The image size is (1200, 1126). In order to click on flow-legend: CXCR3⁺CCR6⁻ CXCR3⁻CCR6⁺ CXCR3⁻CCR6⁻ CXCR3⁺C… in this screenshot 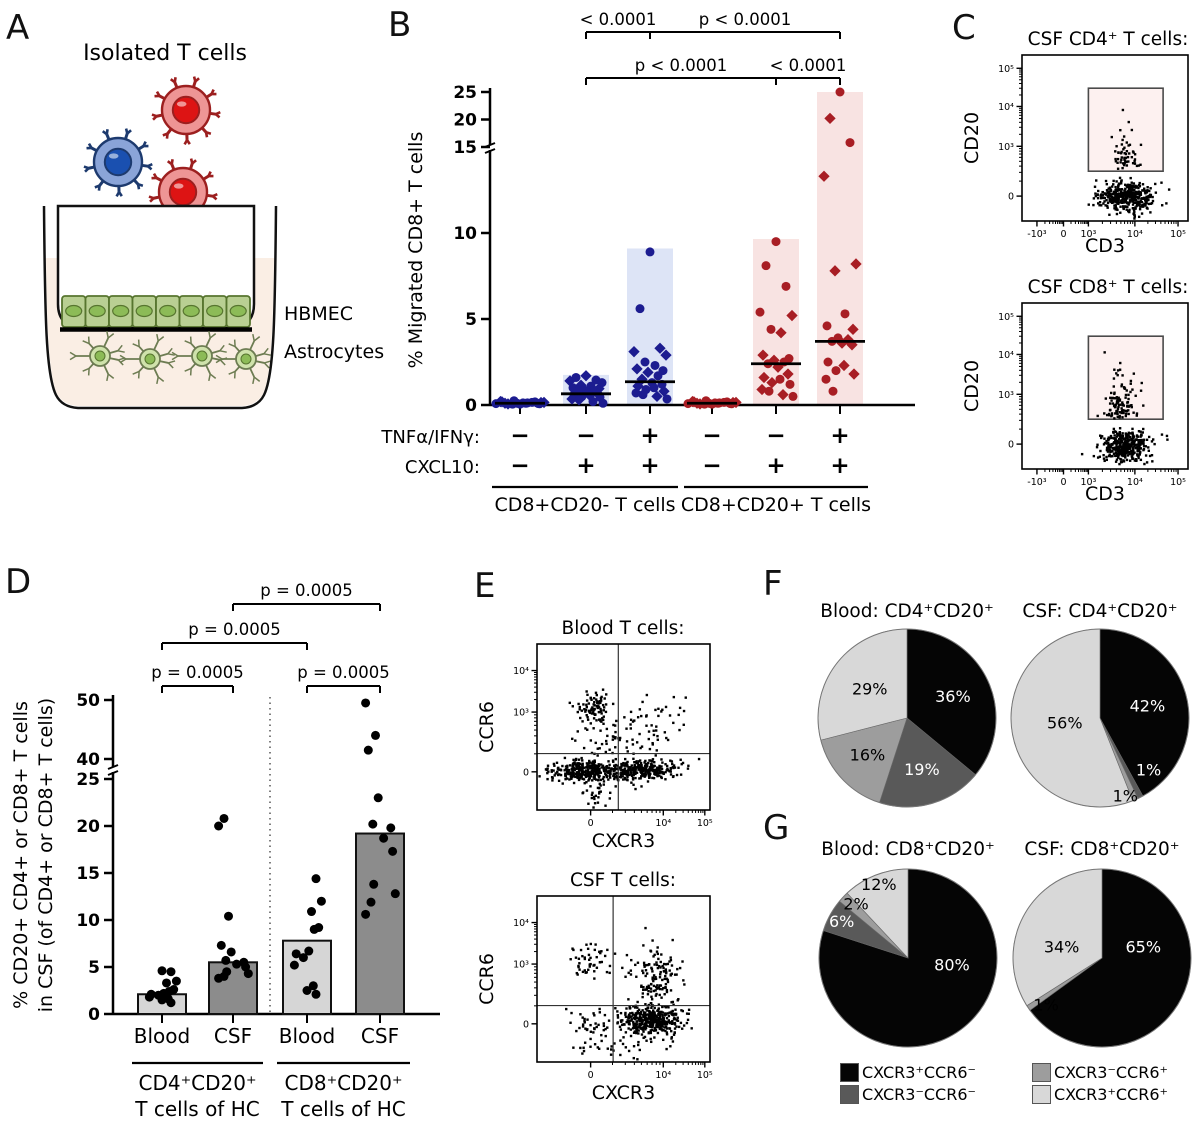, I will do `click(1004, 1083)`.